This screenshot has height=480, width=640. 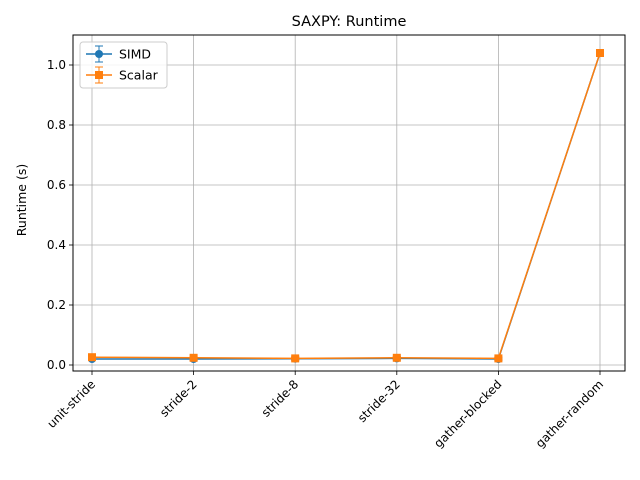 What do you see at coordinates (56, 185) in the screenshot?
I see `y-tick-label: 0.6` at bounding box center [56, 185].